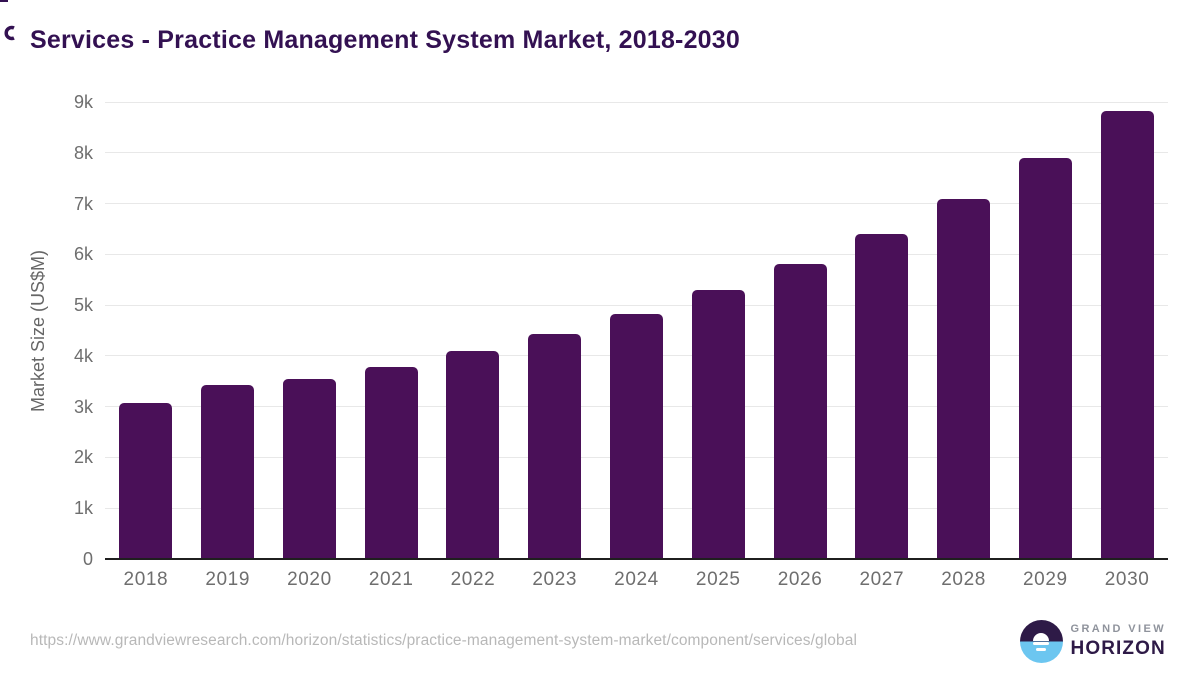 The height and width of the screenshot is (675, 1200). I want to click on bar-2026, so click(800, 411).